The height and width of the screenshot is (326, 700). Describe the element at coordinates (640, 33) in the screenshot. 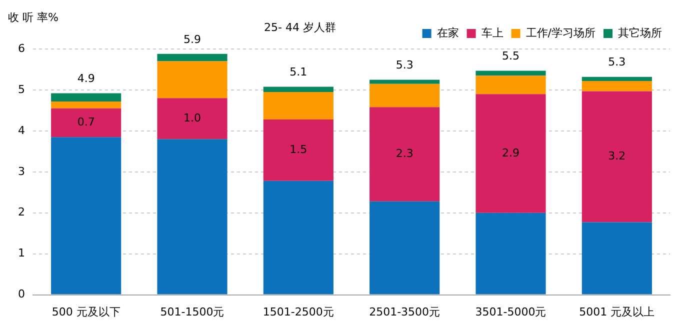

I see `legend-label: 其它场所` at that location.